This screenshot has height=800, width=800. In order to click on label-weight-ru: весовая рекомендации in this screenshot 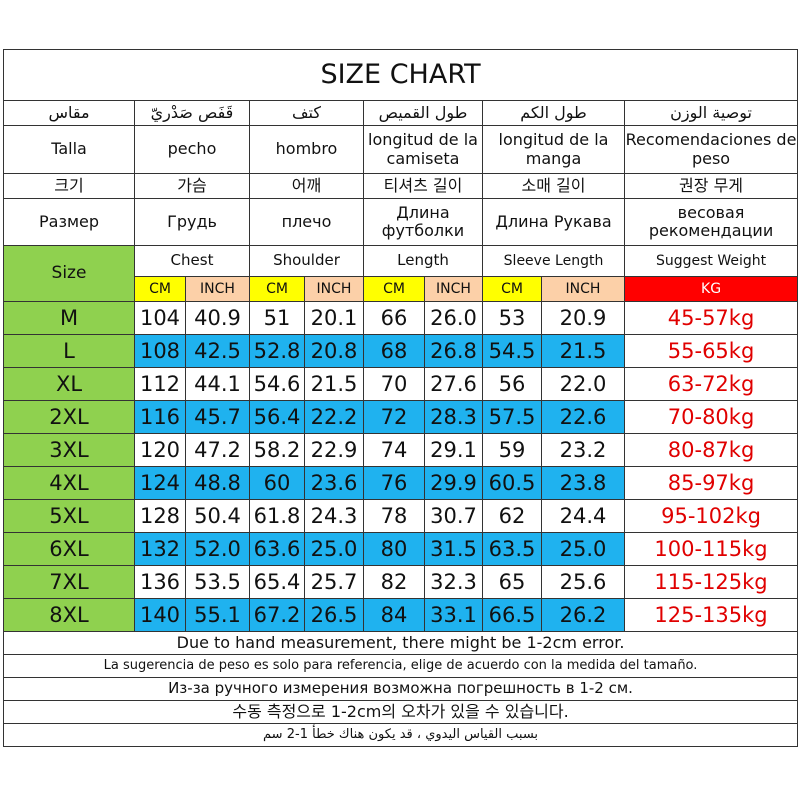, I will do `click(711, 222)`.